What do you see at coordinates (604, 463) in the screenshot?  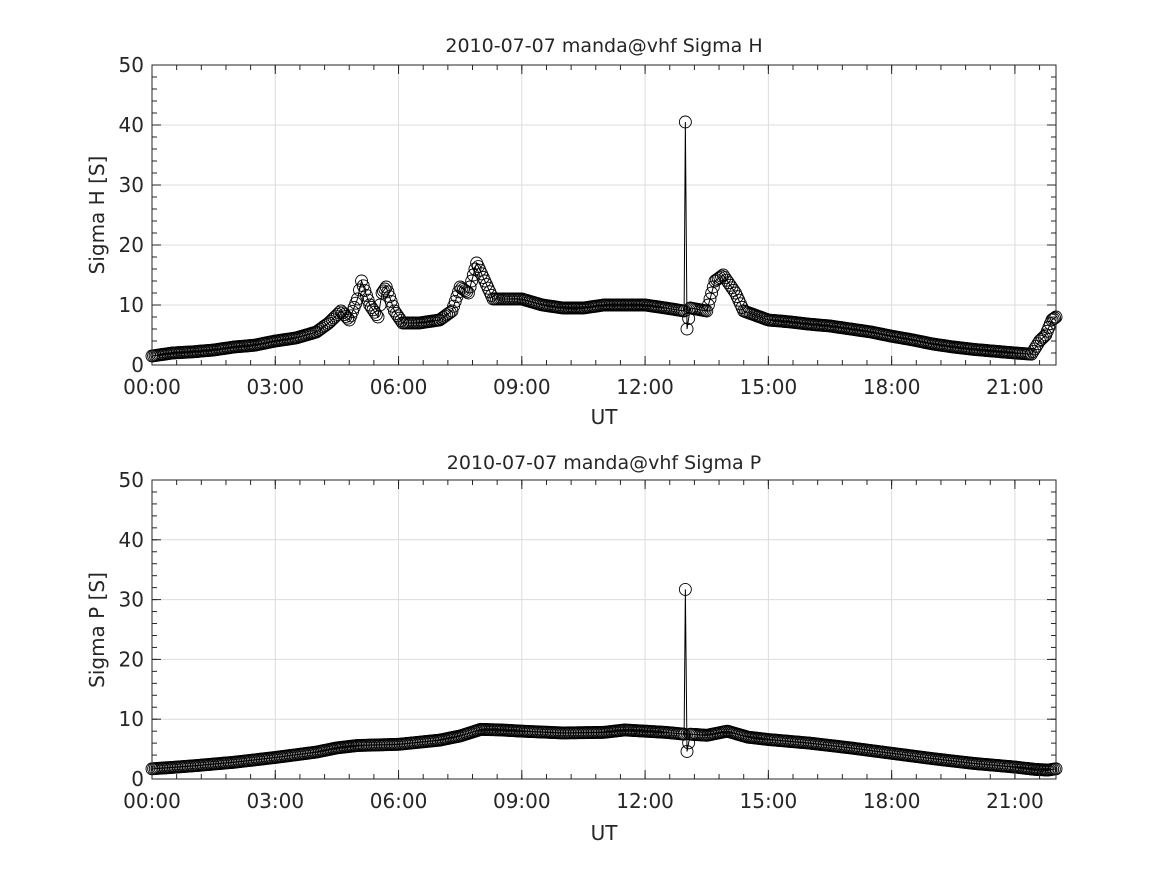 I see `chart-title: 2010-07-07 manda@vhf Sigma P` at bounding box center [604, 463].